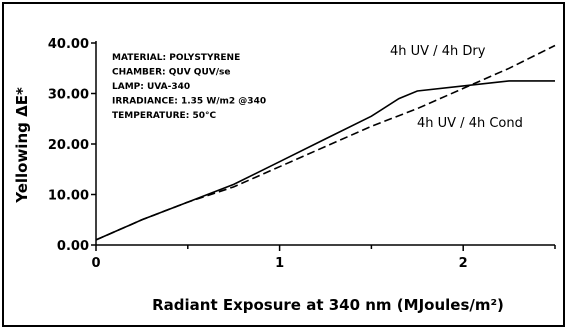 The image size is (569, 331). What do you see at coordinates (176, 58) in the screenshot?
I see `info-line: MATERIAL: POLYSTYRENE` at bounding box center [176, 58].